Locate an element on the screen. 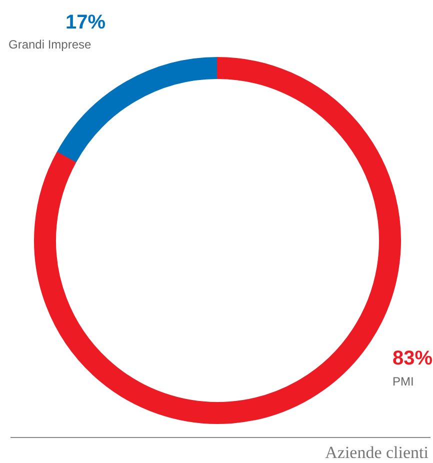 This screenshot has width=433, height=463. slice-label: Grandi Imprese is located at coordinates (50, 45).